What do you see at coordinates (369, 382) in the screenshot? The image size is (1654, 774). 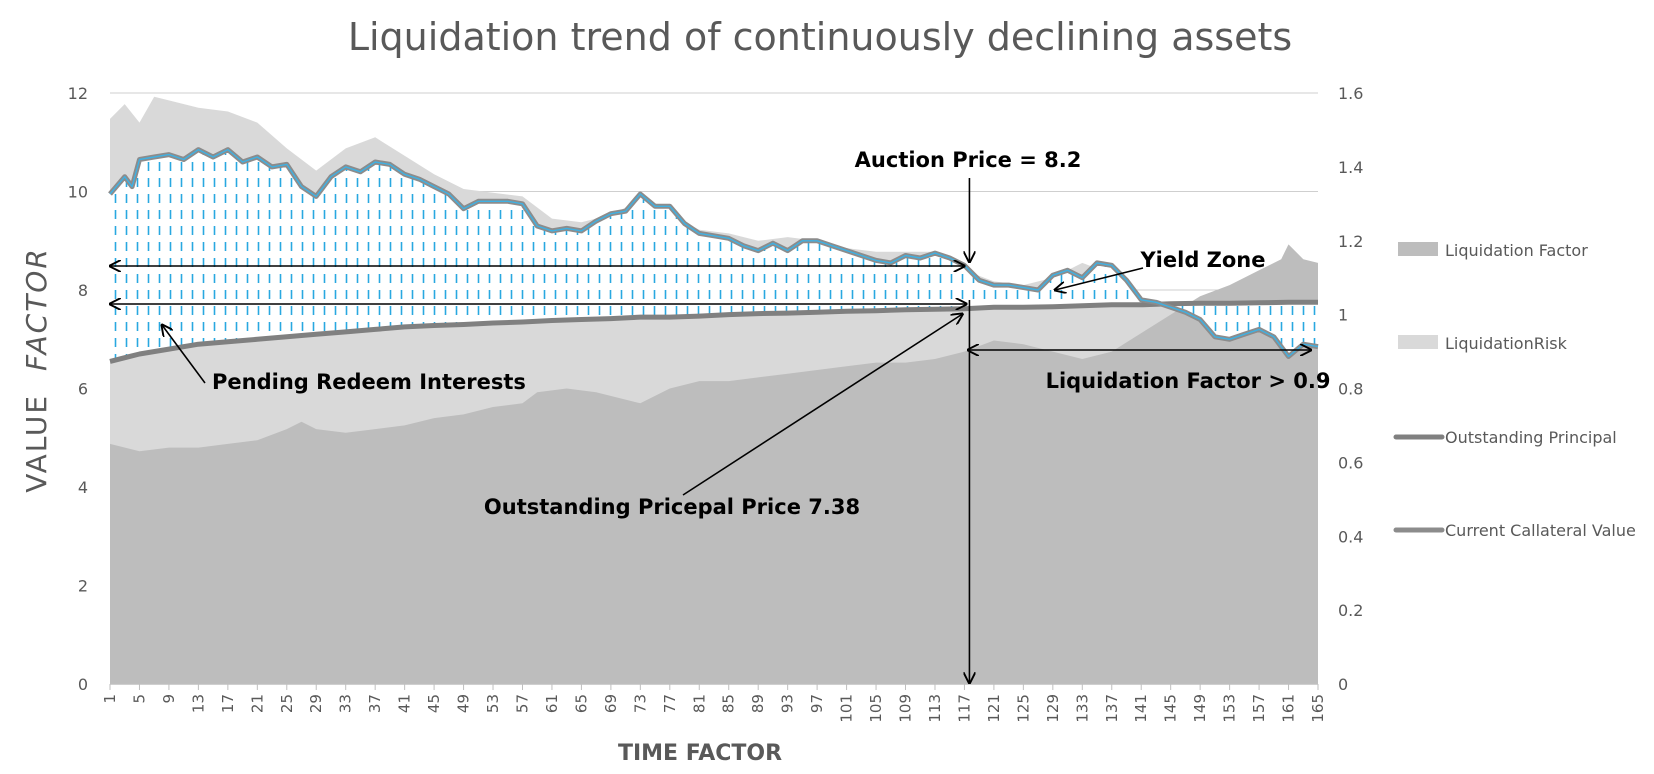 I see `annotation-label: Pending Redeem Interests` at bounding box center [369, 382].